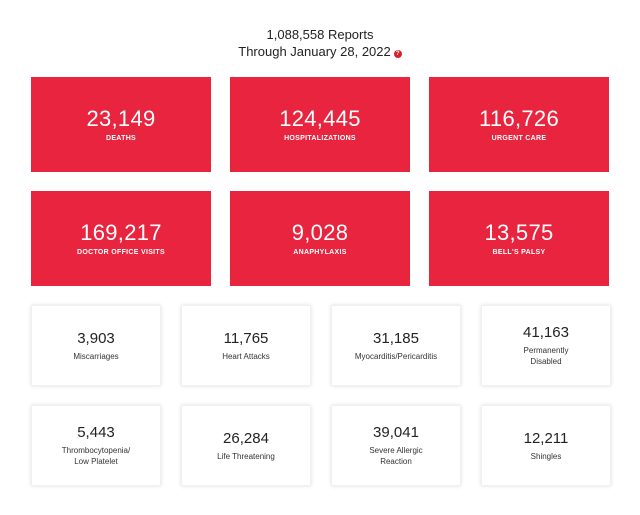 The image size is (640, 515). I want to click on report-count: 1,088,558 Reports, so click(320, 34).